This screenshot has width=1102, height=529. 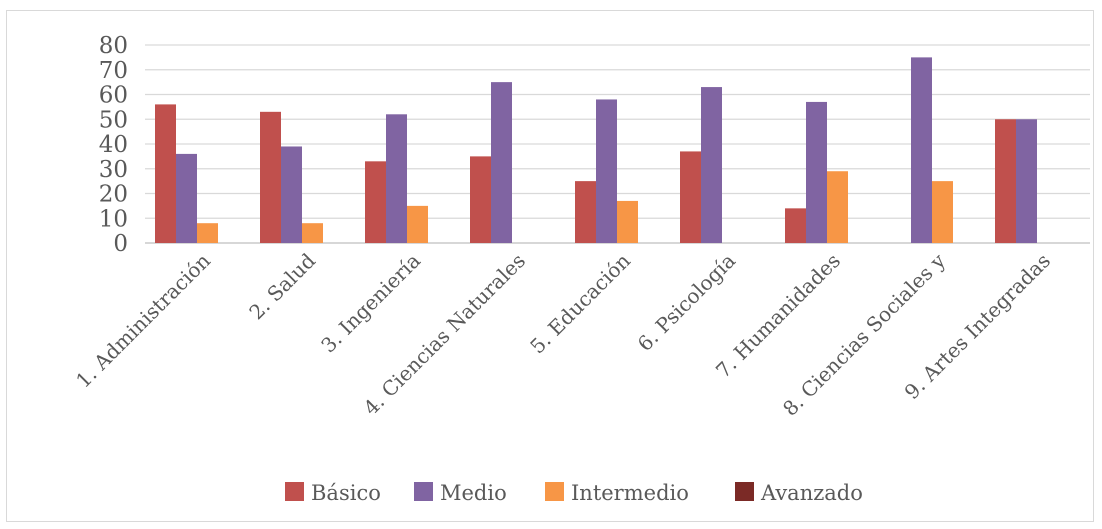 What do you see at coordinates (113, 120) in the screenshot?
I see `y-tick-label: 50` at bounding box center [113, 120].